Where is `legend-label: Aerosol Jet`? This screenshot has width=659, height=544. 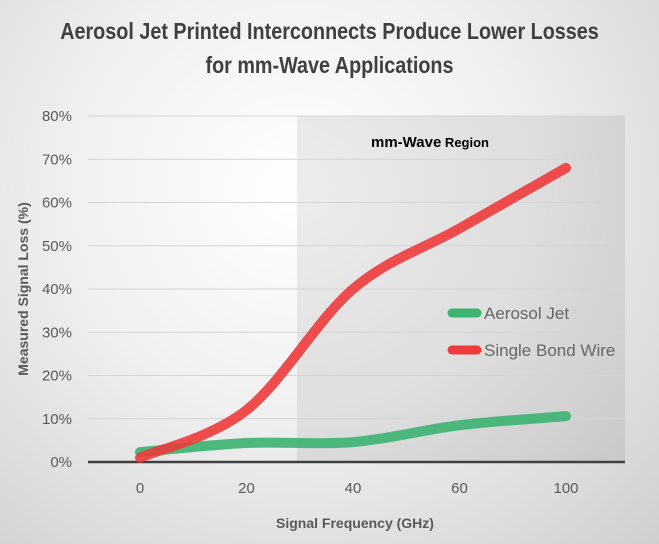
legend-label: Aerosol Jet is located at coordinates (526, 313).